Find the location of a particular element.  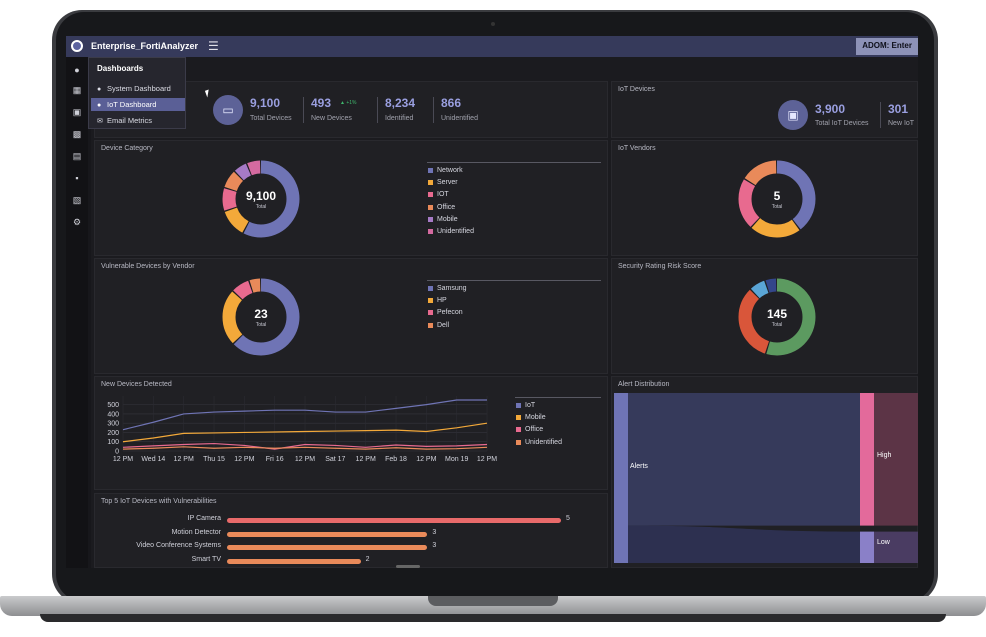

legend-label: HP is located at coordinates (442, 301).